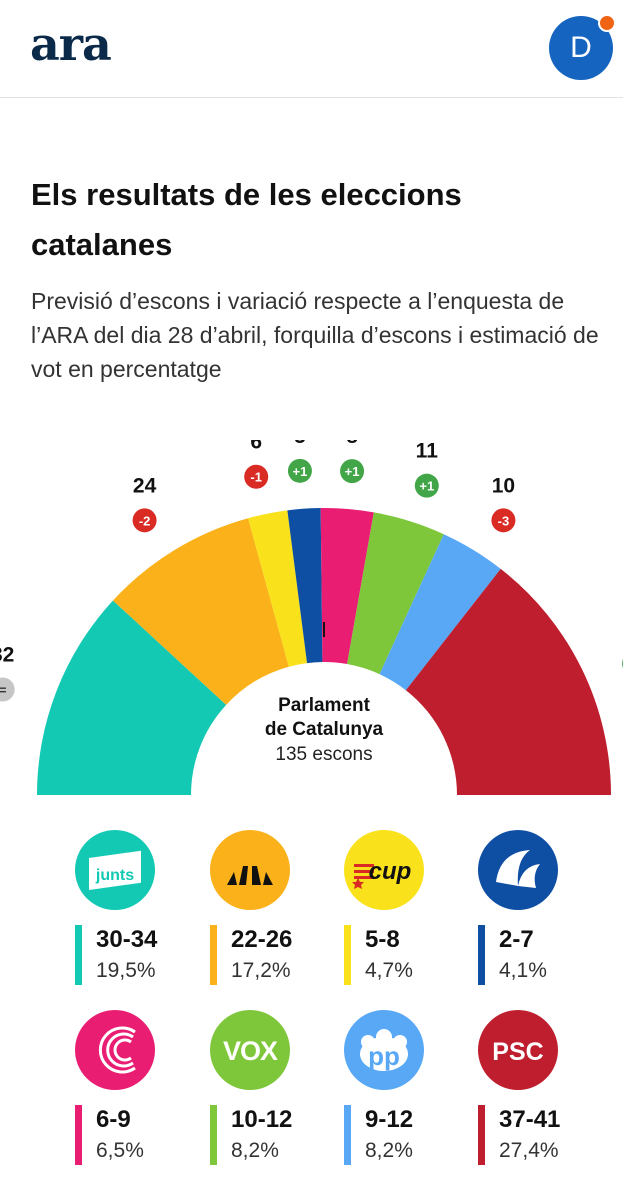 The width and height of the screenshot is (623, 1200). What do you see at coordinates (280, 915) in the screenshot?
I see `party-card-erc: 22-26 17,2%` at bounding box center [280, 915].